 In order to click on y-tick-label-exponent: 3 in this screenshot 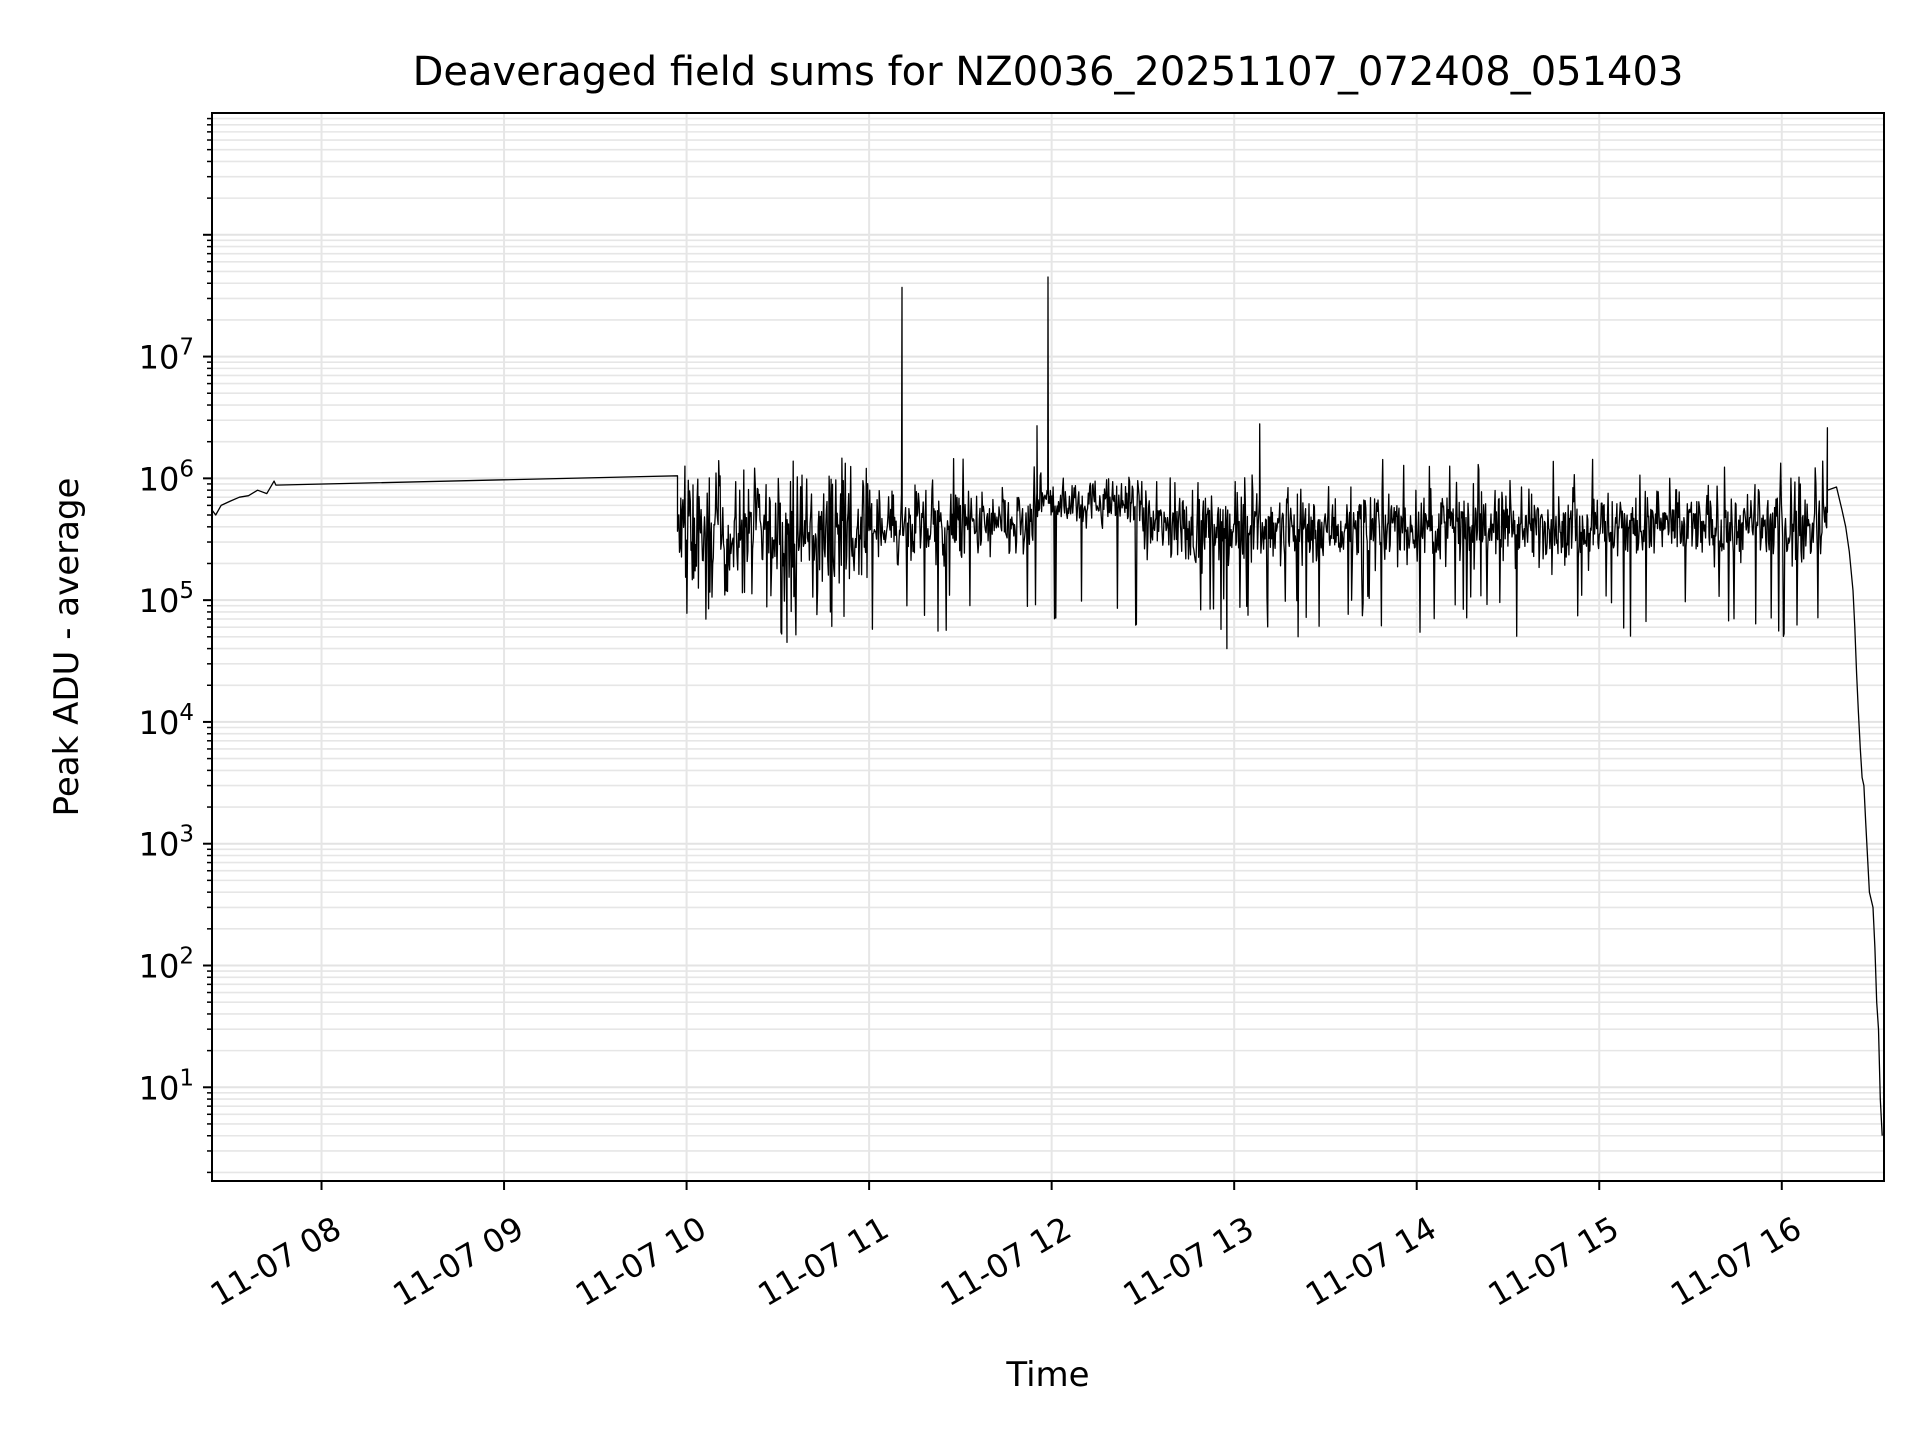, I will do `click(186, 835)`.